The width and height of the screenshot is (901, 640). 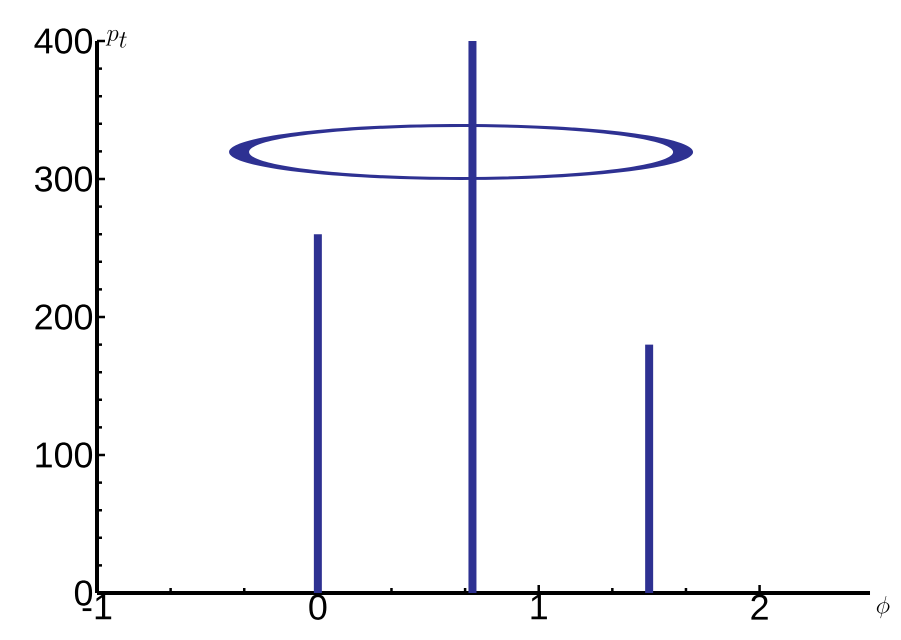 I want to click on y-axis-title: $p_t$, so click(x=116, y=39).